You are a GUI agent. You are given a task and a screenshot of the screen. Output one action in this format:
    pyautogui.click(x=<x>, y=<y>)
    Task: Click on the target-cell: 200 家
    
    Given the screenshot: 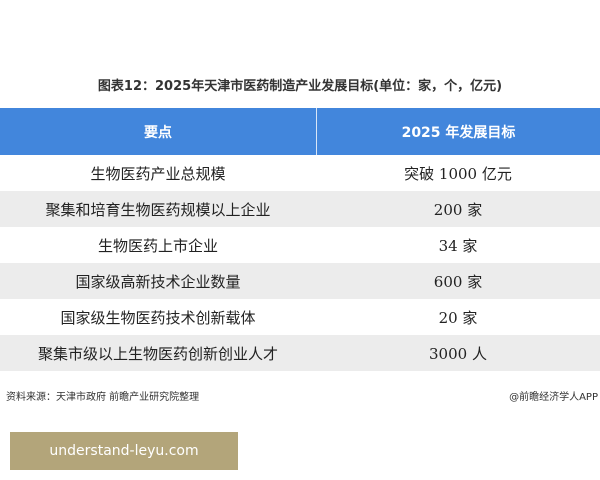 What is the action you would take?
    pyautogui.click(x=458, y=209)
    